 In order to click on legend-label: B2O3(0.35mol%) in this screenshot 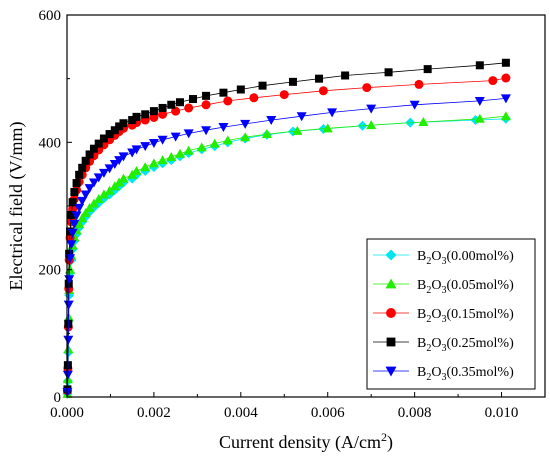, I will do `click(465, 374)`.